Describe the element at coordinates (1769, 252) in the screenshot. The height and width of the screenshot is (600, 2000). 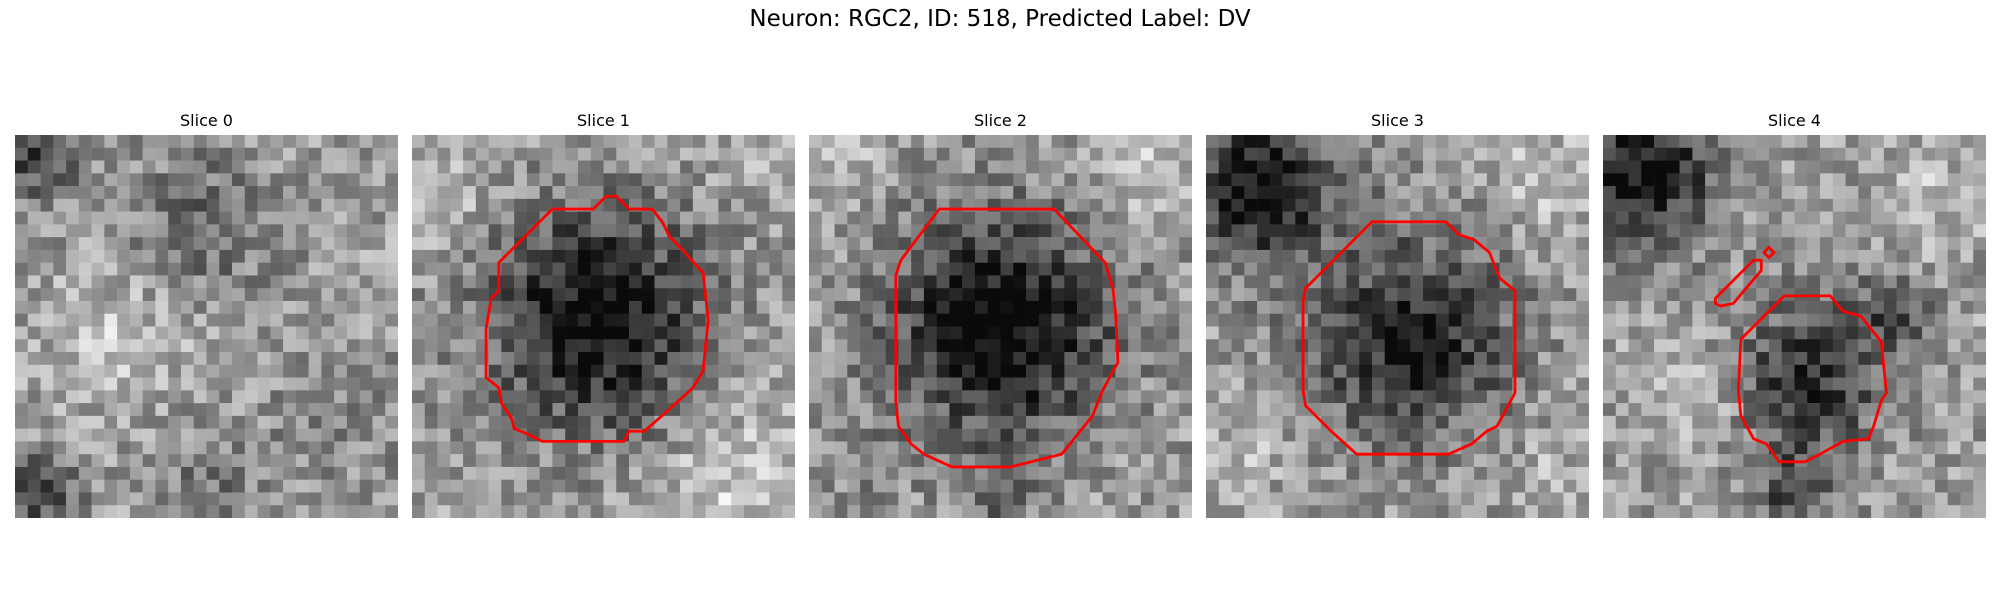
I see `small-contour-diamond` at that location.